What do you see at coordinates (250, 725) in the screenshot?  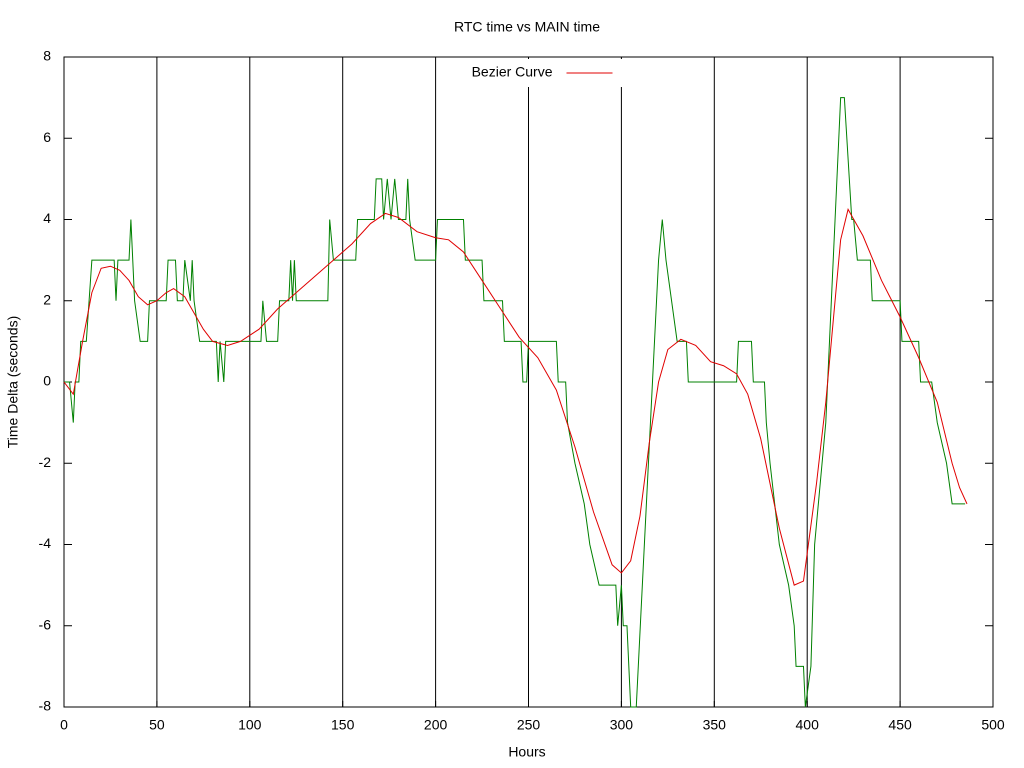 I see `x-tick-label: 100` at bounding box center [250, 725].